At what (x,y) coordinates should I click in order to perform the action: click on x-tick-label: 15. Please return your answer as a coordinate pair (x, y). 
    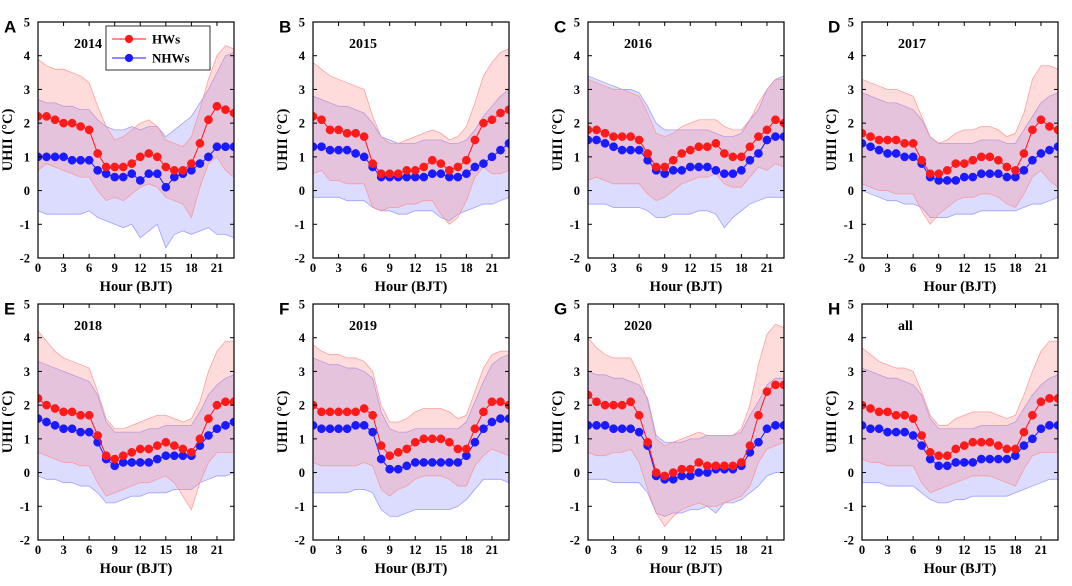
    Looking at the image, I should click on (716, 268).